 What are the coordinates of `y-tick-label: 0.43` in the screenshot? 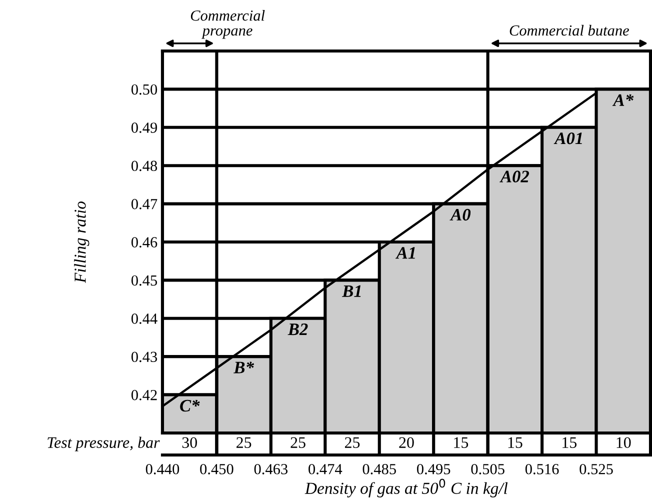 It's located at (144, 357).